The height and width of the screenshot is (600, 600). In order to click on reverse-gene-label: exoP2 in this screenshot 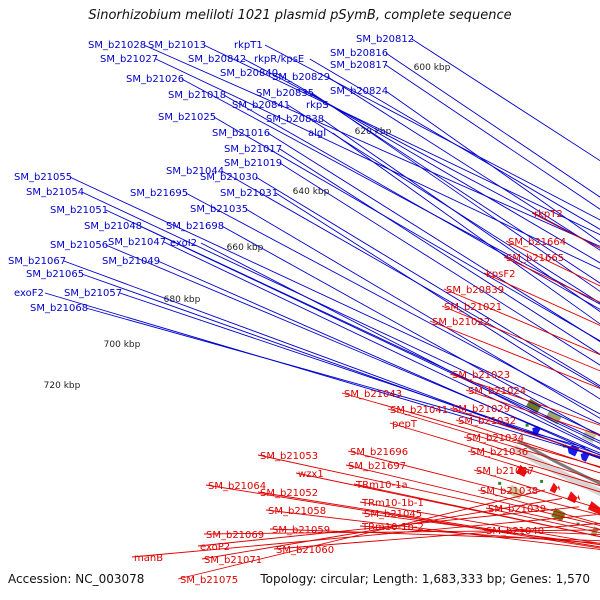, I will do `click(388, 529)`.